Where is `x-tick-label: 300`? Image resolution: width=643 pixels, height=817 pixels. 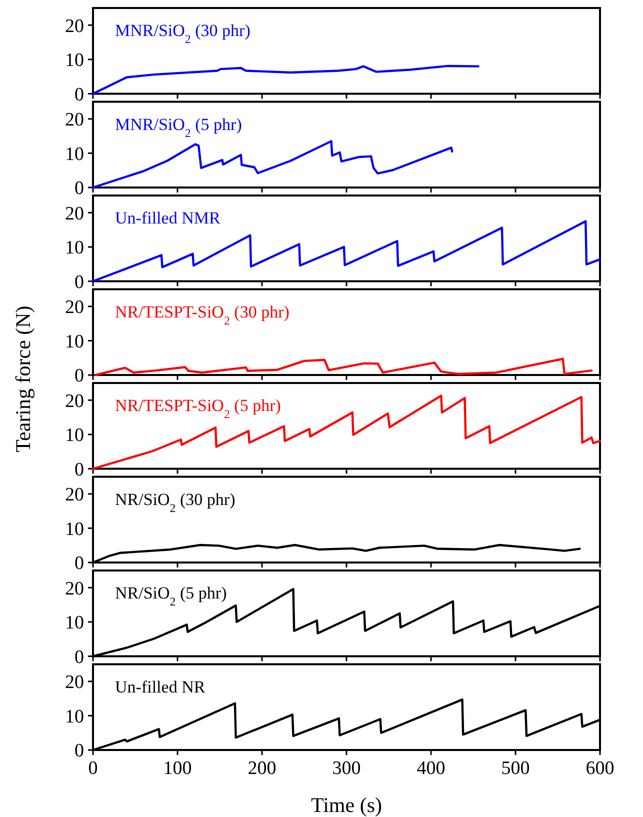
x-tick-label: 300 is located at coordinates (346, 768).